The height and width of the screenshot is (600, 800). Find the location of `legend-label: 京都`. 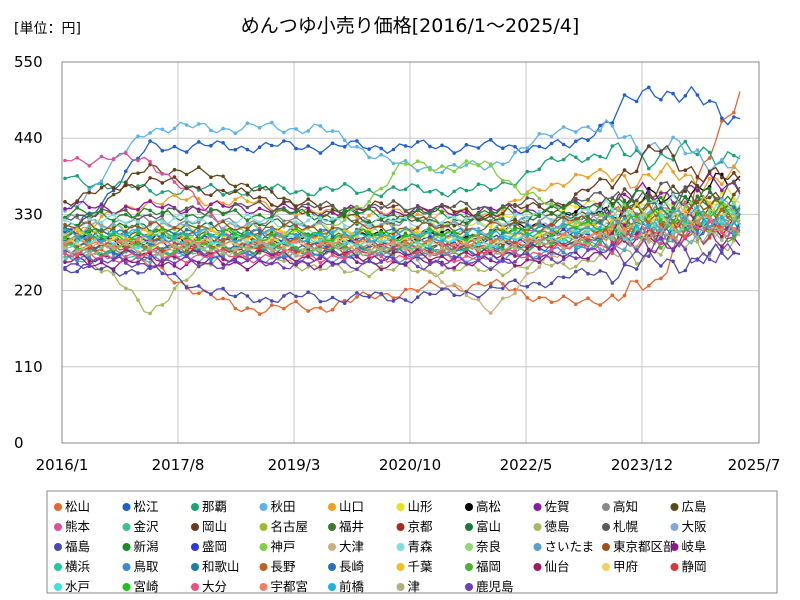

legend-label: 京都 is located at coordinates (421, 526).